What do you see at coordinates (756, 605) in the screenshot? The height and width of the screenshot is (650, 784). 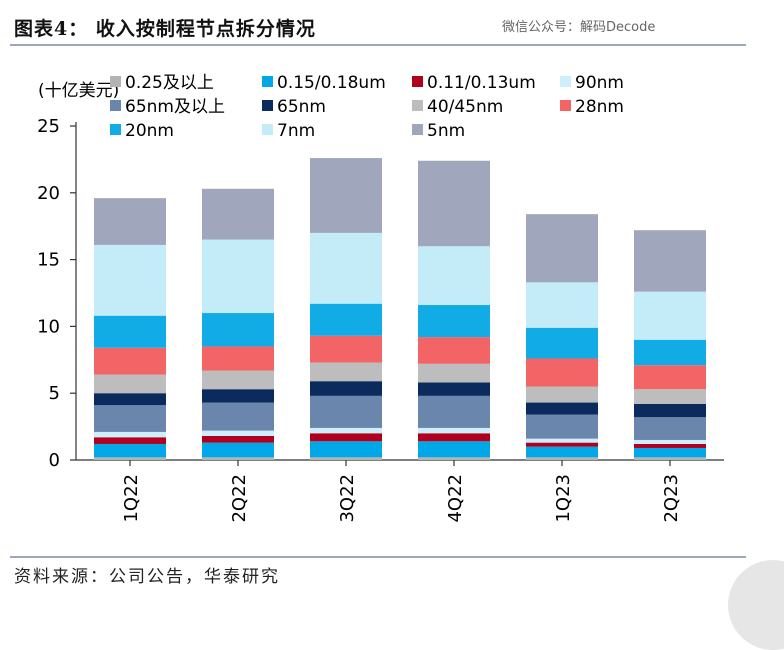 I see `corner-decoration` at bounding box center [756, 605].